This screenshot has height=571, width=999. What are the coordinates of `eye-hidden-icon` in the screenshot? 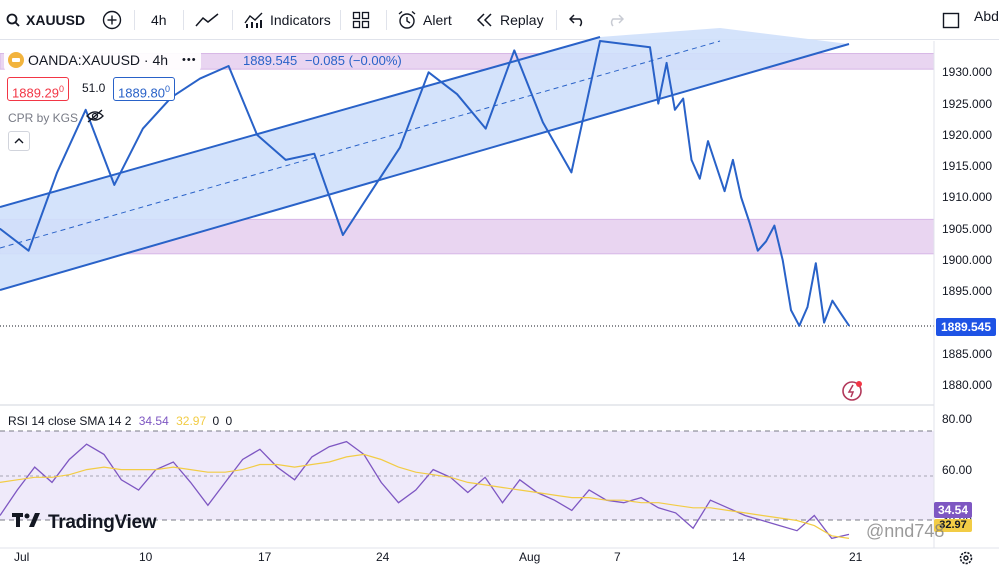 It's located at (95, 117).